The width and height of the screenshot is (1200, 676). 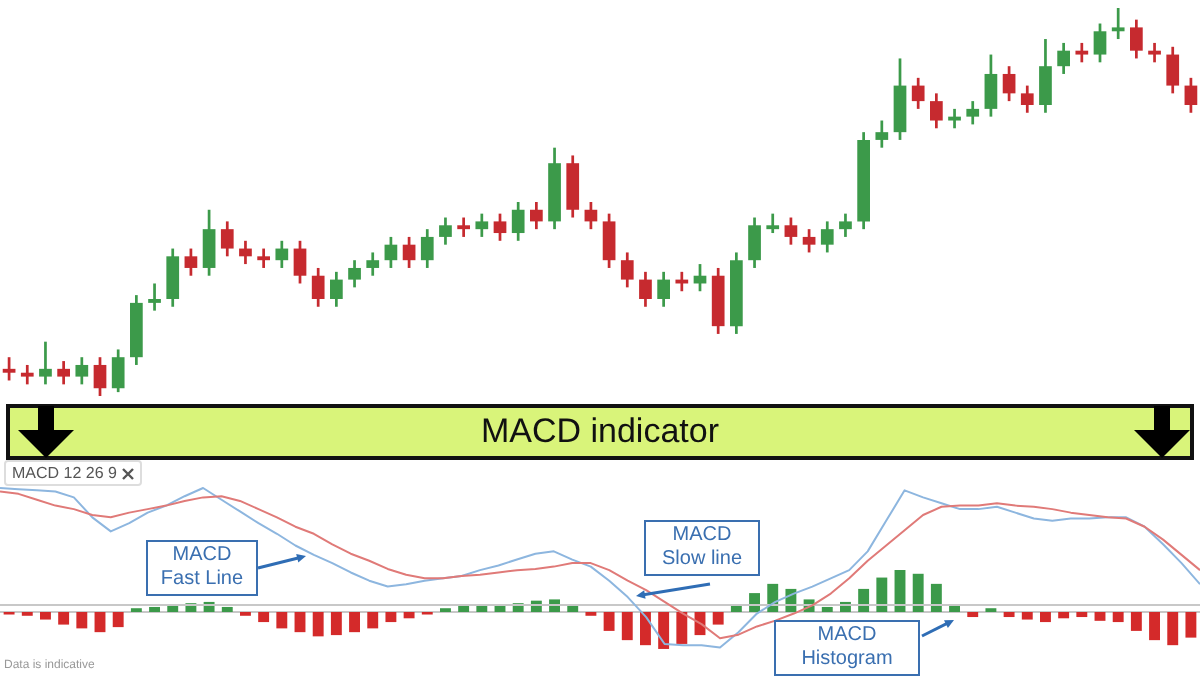 I want to click on annotation: MACD Histogram, so click(x=847, y=647).